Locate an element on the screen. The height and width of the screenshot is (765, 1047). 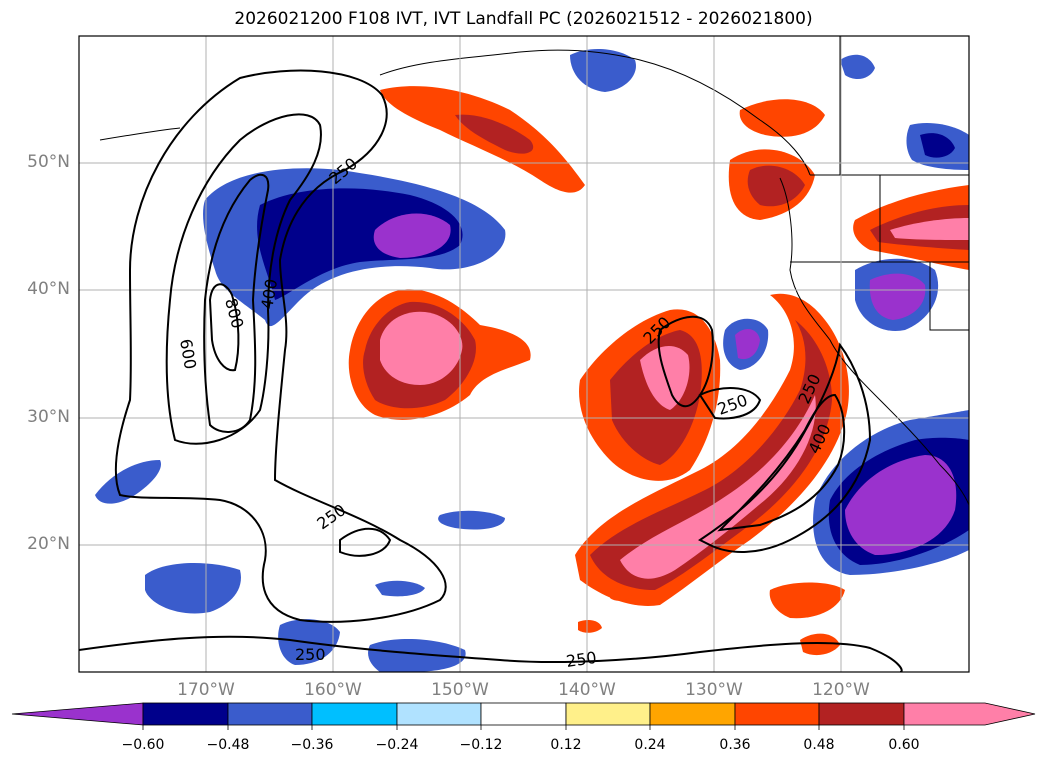
positive-anomaly-north is located at coordinates (482, 139).